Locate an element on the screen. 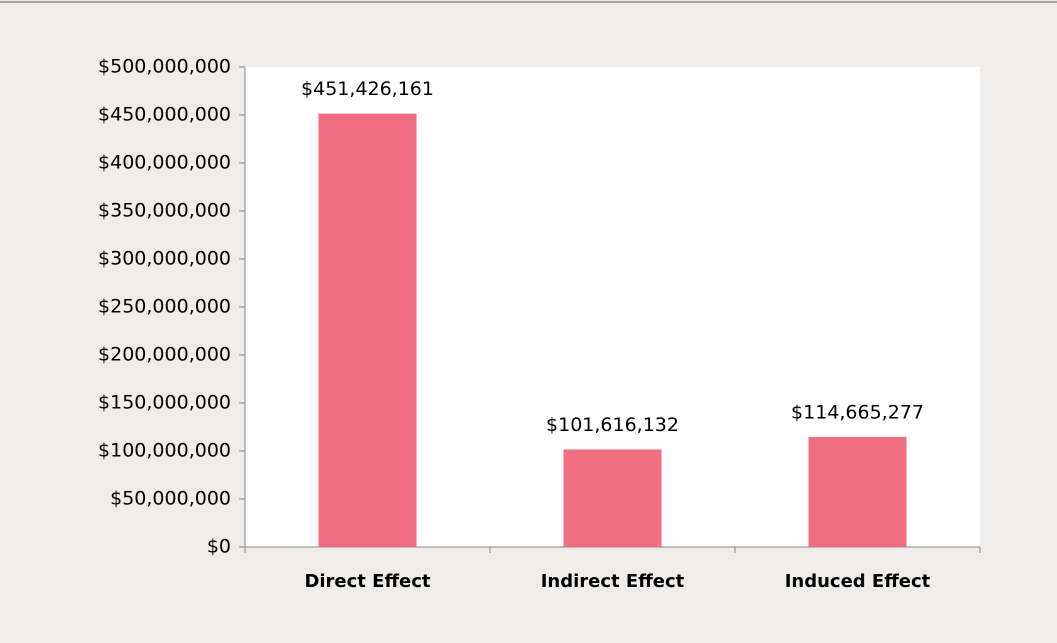 The image size is (1057, 643). y-tick-label: $300,000,000 is located at coordinates (164, 259).